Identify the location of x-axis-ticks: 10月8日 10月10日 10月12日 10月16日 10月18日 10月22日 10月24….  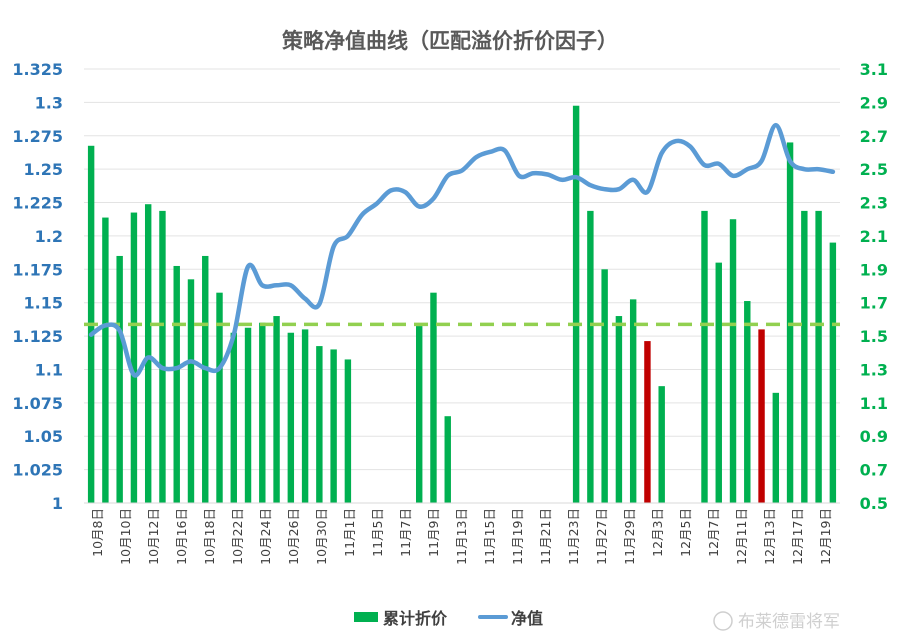
(461, 536).